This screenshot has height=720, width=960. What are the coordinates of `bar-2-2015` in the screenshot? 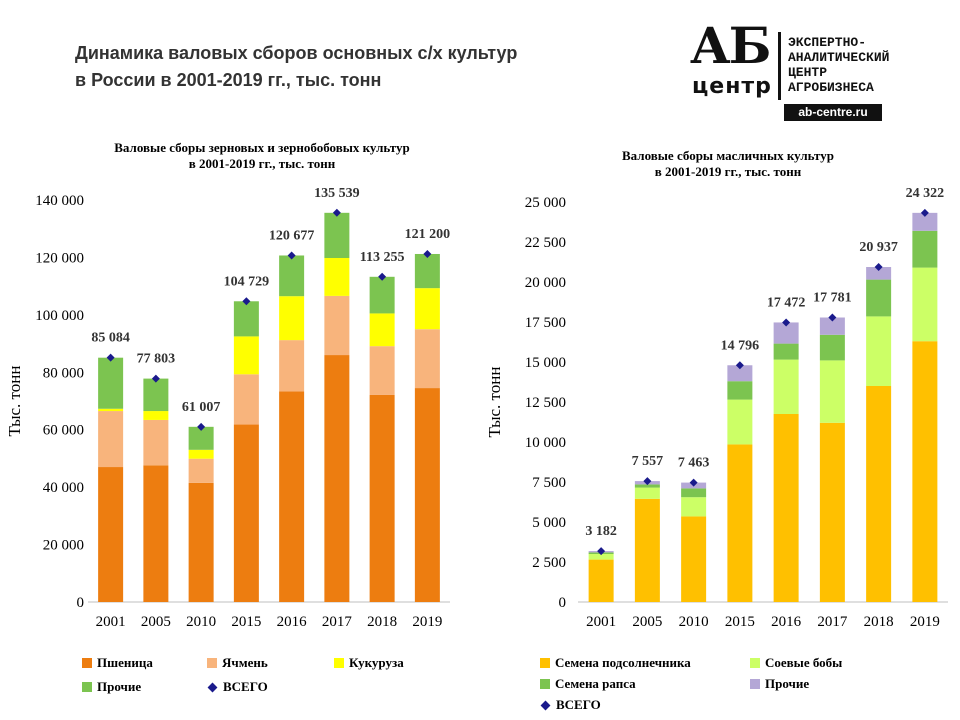 It's located at (740, 422).